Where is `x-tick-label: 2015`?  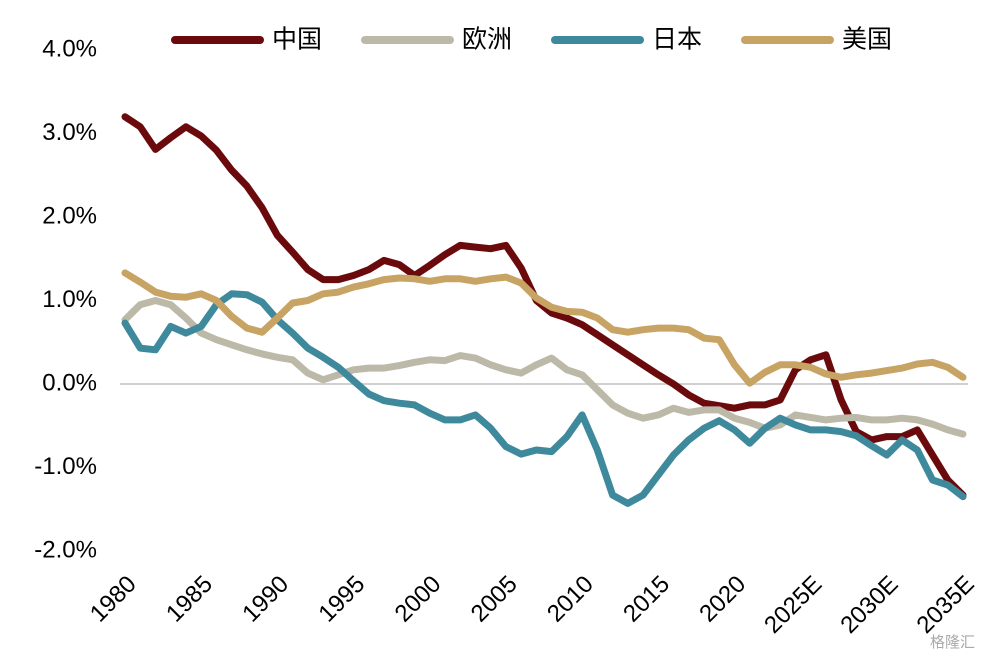 x-tick-label: 2015 is located at coordinates (646, 599).